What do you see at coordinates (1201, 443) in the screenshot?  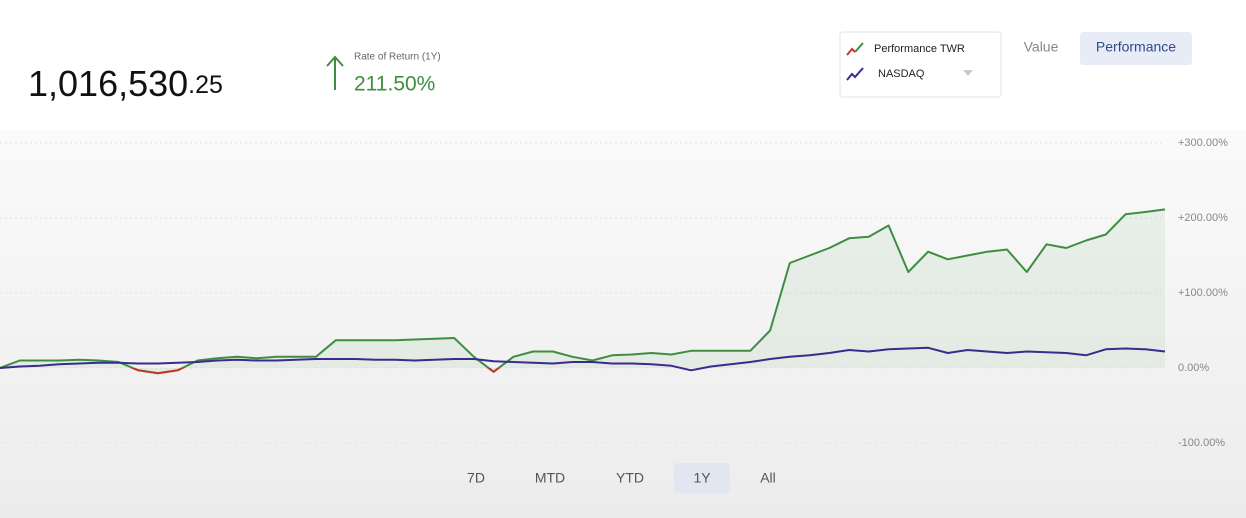 I see `y-tick-label: -100.00%` at bounding box center [1201, 443].